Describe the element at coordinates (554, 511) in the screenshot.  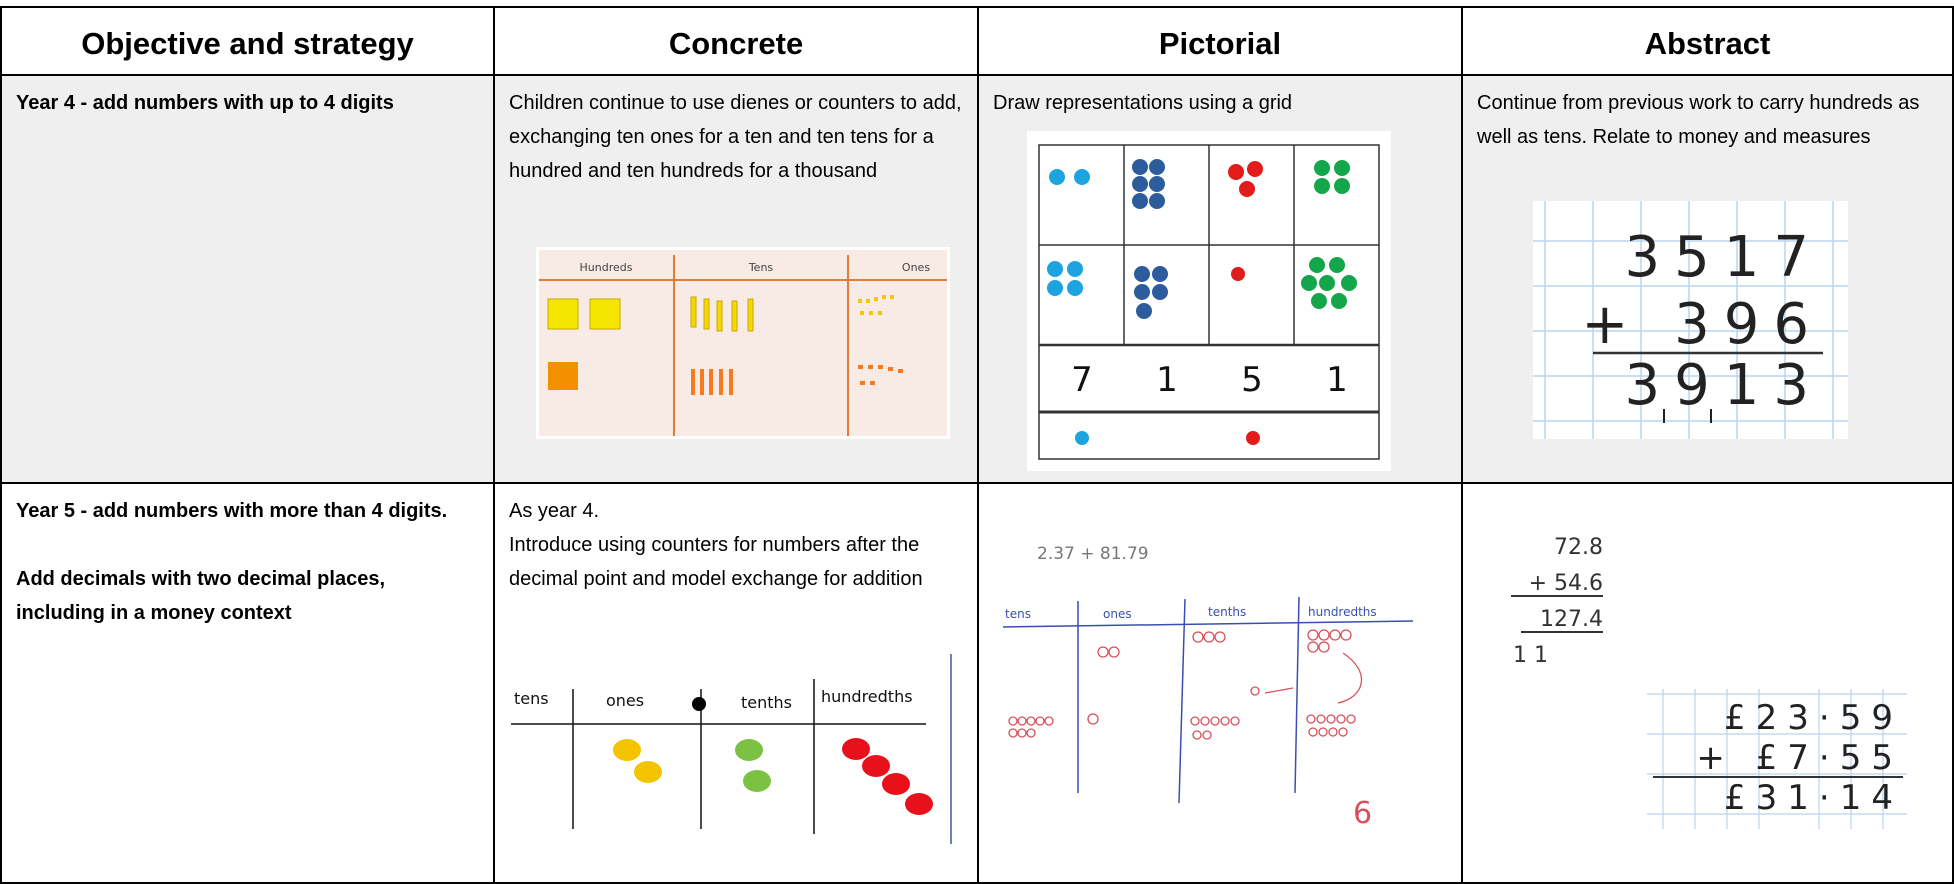
I see `text: As year 4.` at that location.